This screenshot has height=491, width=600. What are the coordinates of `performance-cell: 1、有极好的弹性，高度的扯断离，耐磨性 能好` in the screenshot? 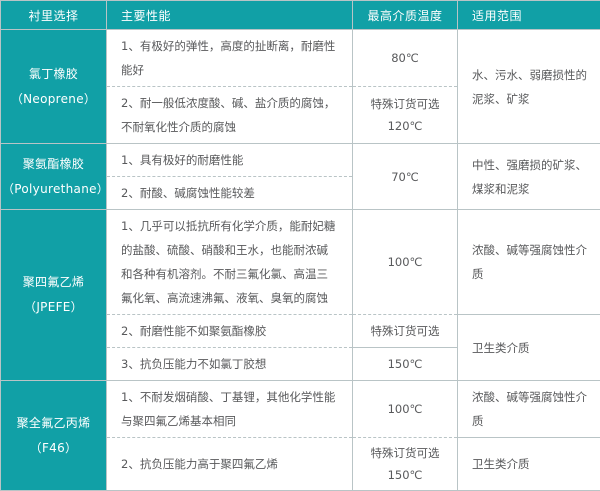 It's located at (230, 58).